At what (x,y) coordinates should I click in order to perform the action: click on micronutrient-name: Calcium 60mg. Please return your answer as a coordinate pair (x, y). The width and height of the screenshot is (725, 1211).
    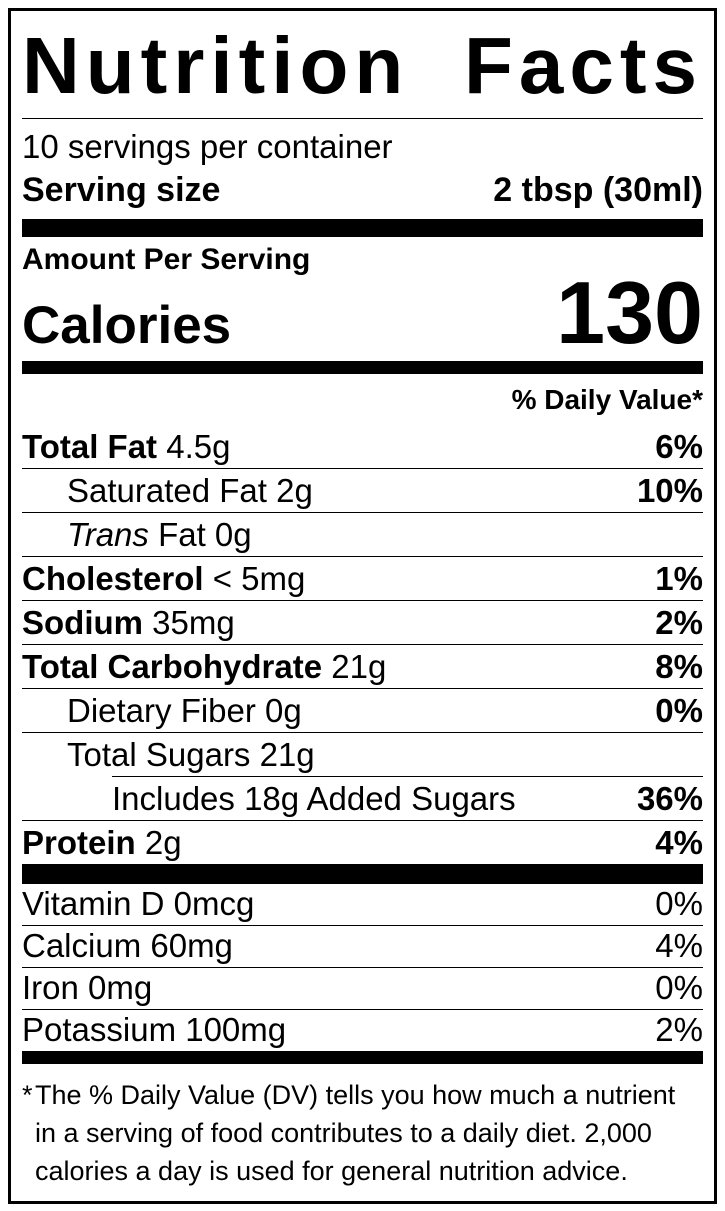
    Looking at the image, I should click on (127, 945).